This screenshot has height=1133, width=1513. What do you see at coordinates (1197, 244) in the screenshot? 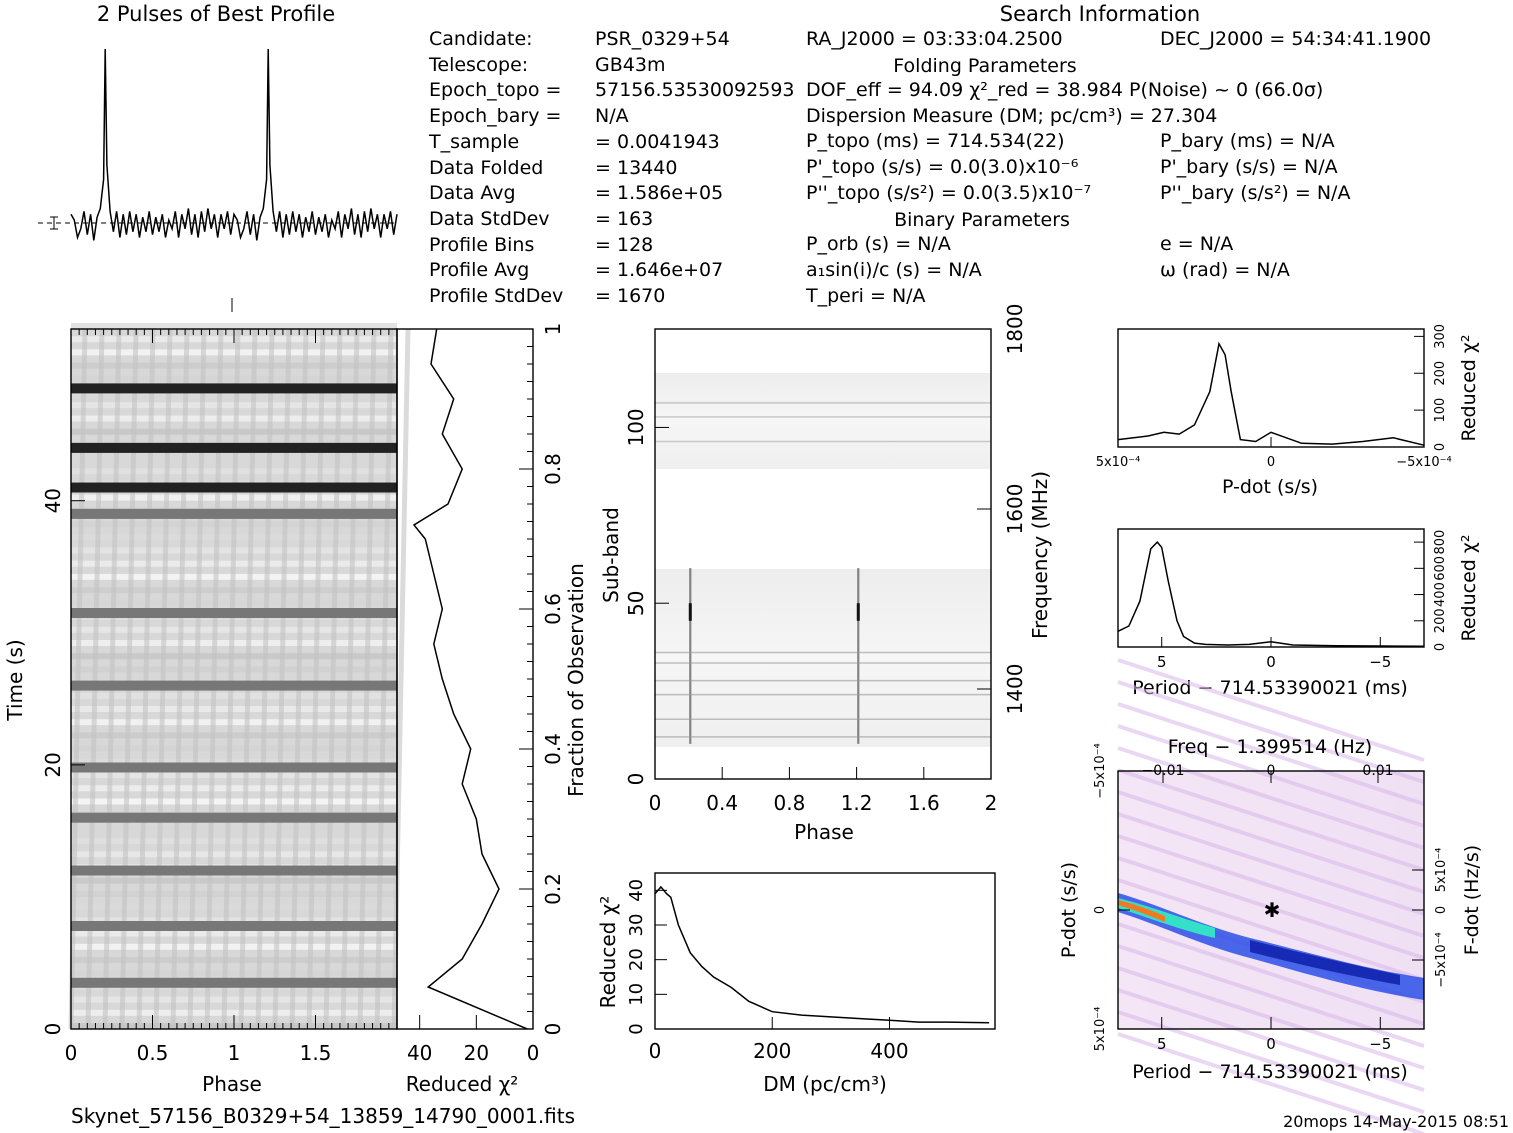
I see `info-right-row: e = N/A` at bounding box center [1197, 244].